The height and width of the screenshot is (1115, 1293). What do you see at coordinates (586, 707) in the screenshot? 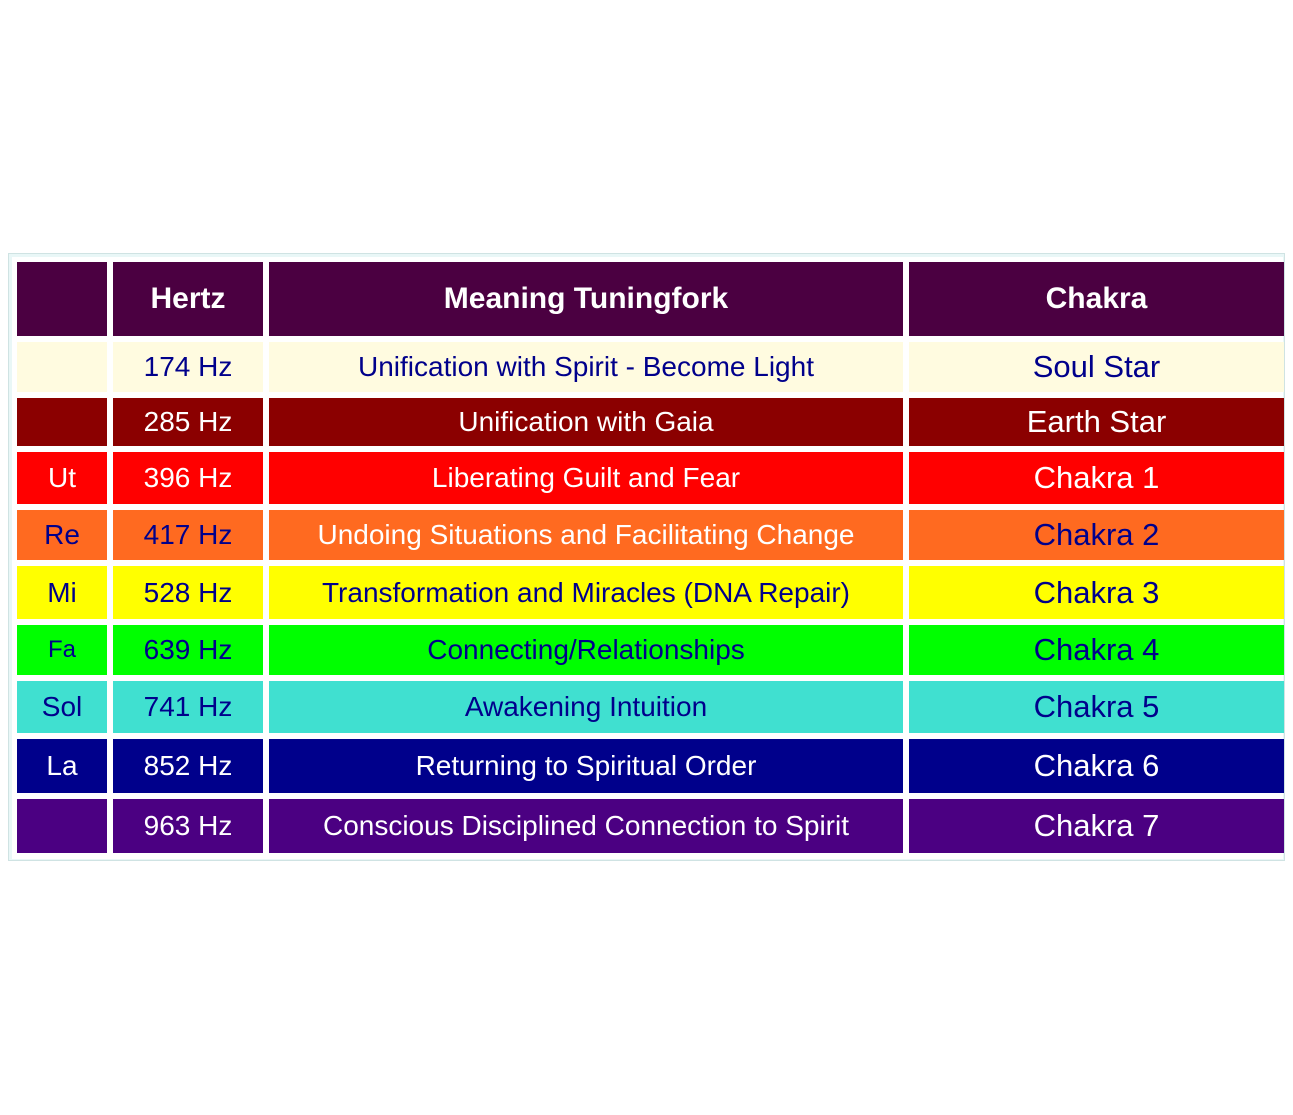
I see `meaning-cell: Awakening Intuition` at bounding box center [586, 707].